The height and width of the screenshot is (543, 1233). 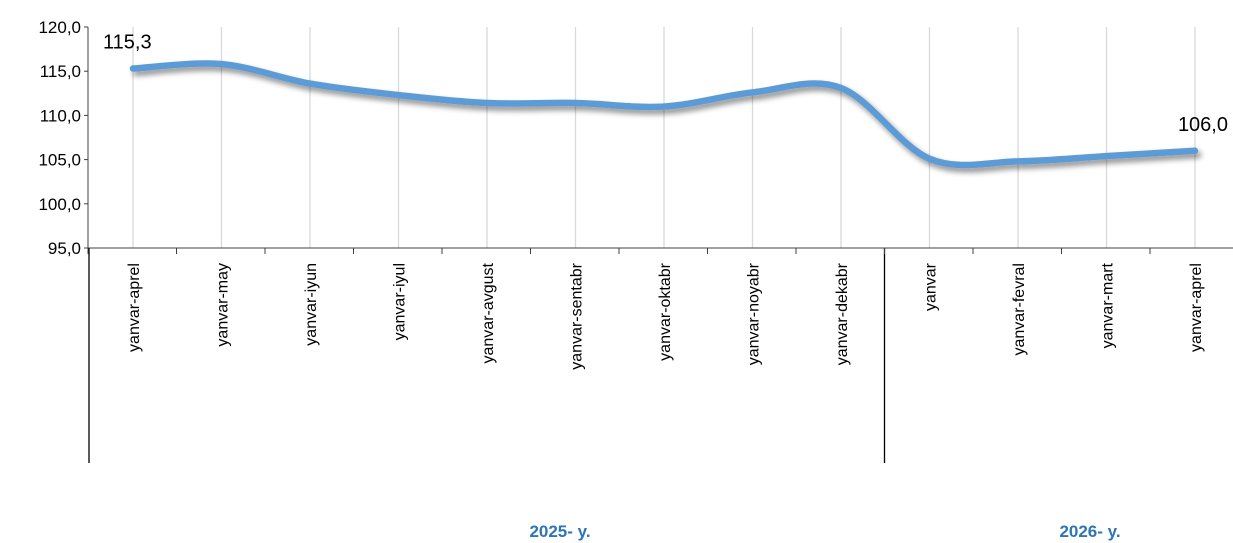 What do you see at coordinates (59, 160) in the screenshot?
I see `y-tick-label-3: 105,0` at bounding box center [59, 160].